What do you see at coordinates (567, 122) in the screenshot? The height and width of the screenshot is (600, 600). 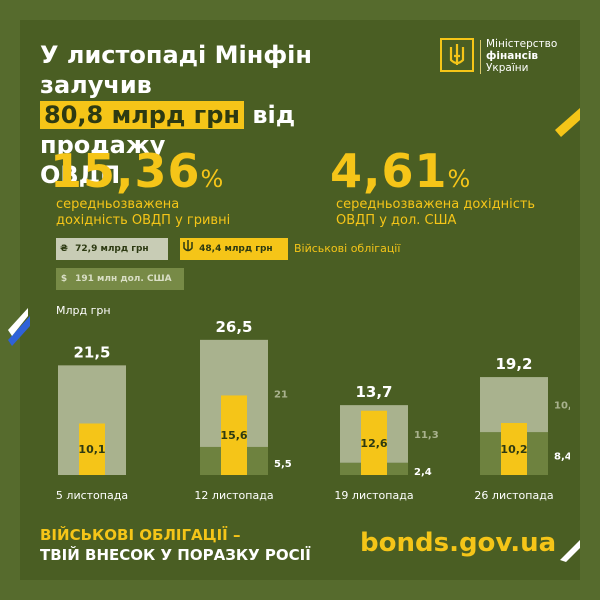 I see `yellow-stripe-right` at bounding box center [567, 122].